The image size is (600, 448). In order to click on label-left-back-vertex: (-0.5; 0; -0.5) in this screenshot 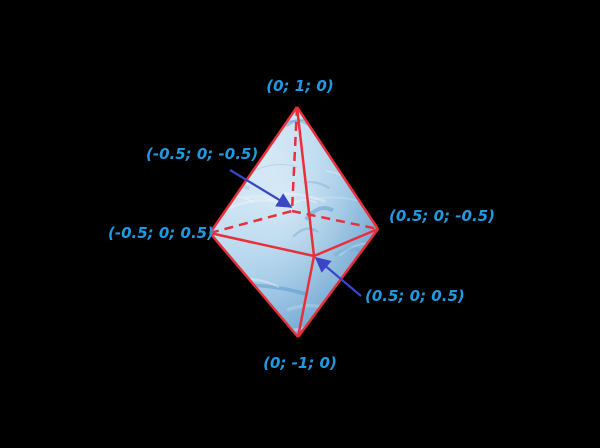, I will do `click(202, 154)`.